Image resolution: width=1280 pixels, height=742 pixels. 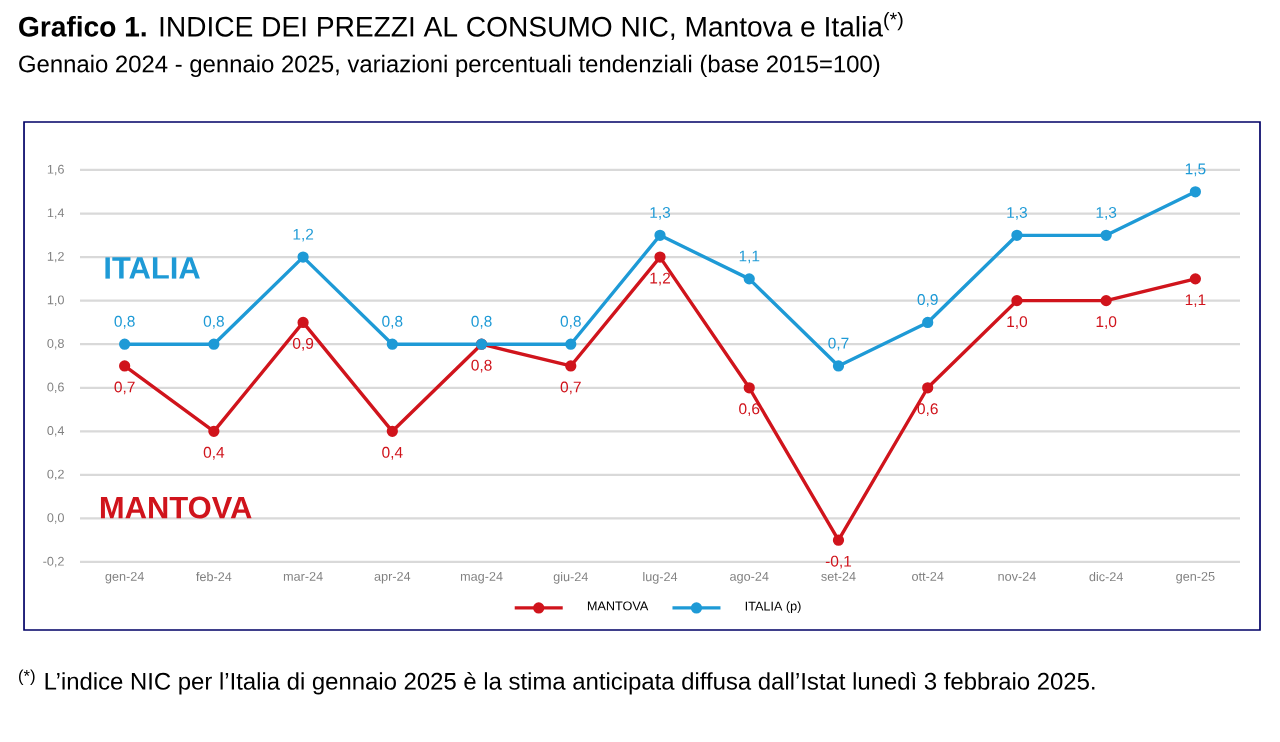 What do you see at coordinates (449, 66) in the screenshot?
I see `chart-subtitle: Gennaio 2024 - gennaio 2025, variazioni percentuali tendenziali (base 2015=100)` at bounding box center [449, 66].